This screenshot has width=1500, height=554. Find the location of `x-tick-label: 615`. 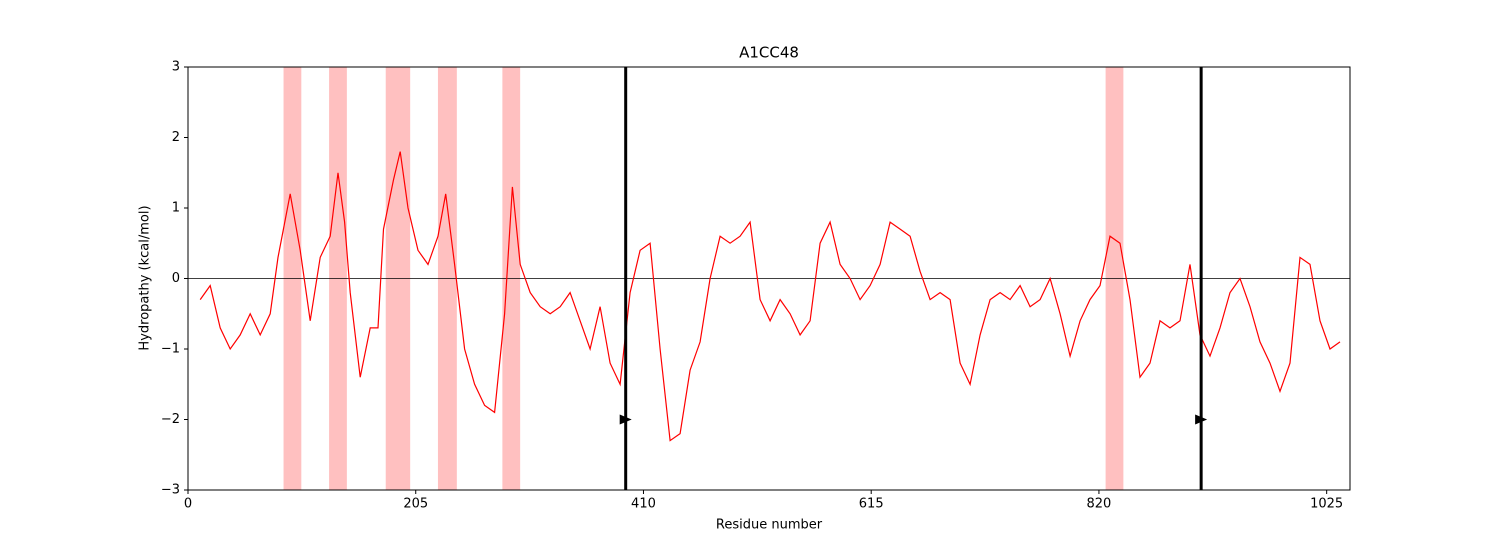

x-tick-label: 615 is located at coordinates (871, 504).